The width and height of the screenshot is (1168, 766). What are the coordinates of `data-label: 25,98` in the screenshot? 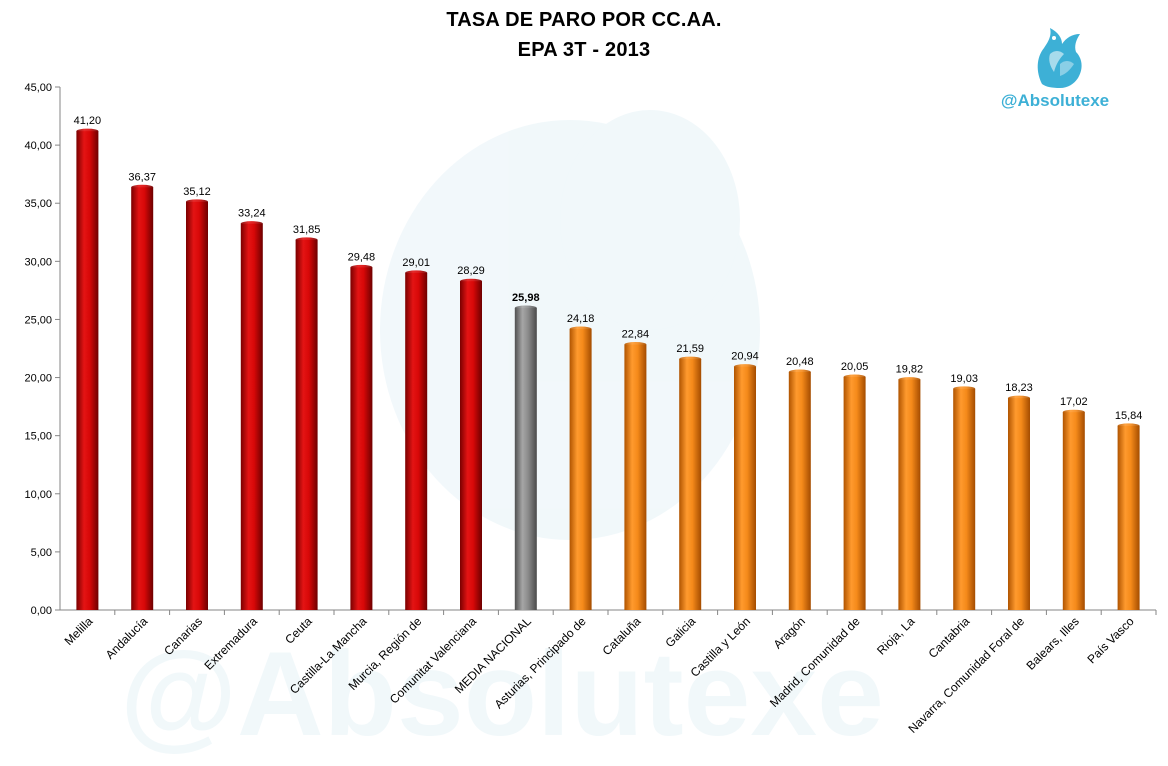 It's located at (526, 298).